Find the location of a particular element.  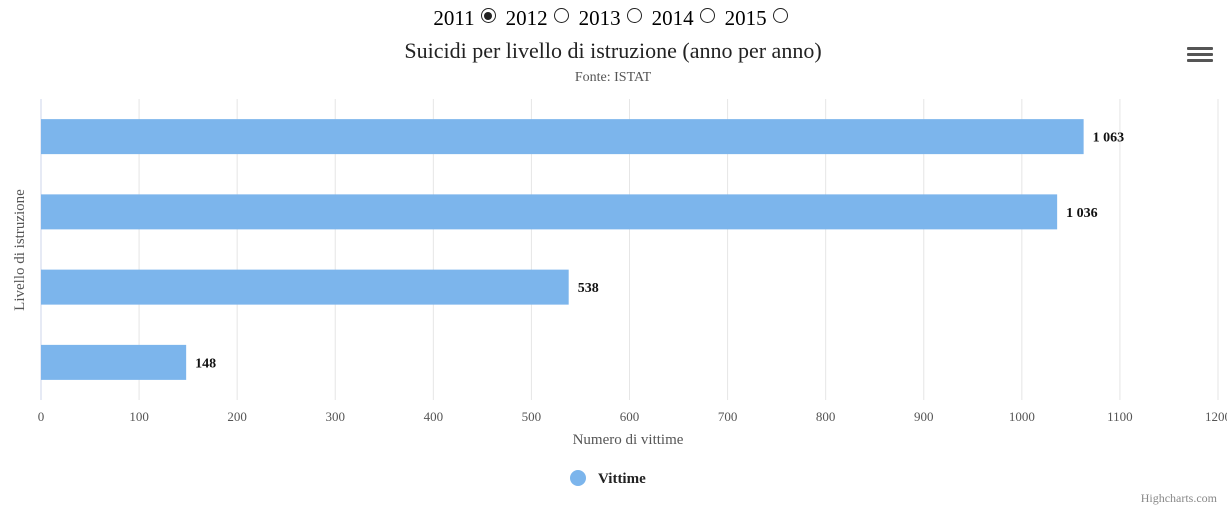

x-tick-label: 100 is located at coordinates (139, 416).